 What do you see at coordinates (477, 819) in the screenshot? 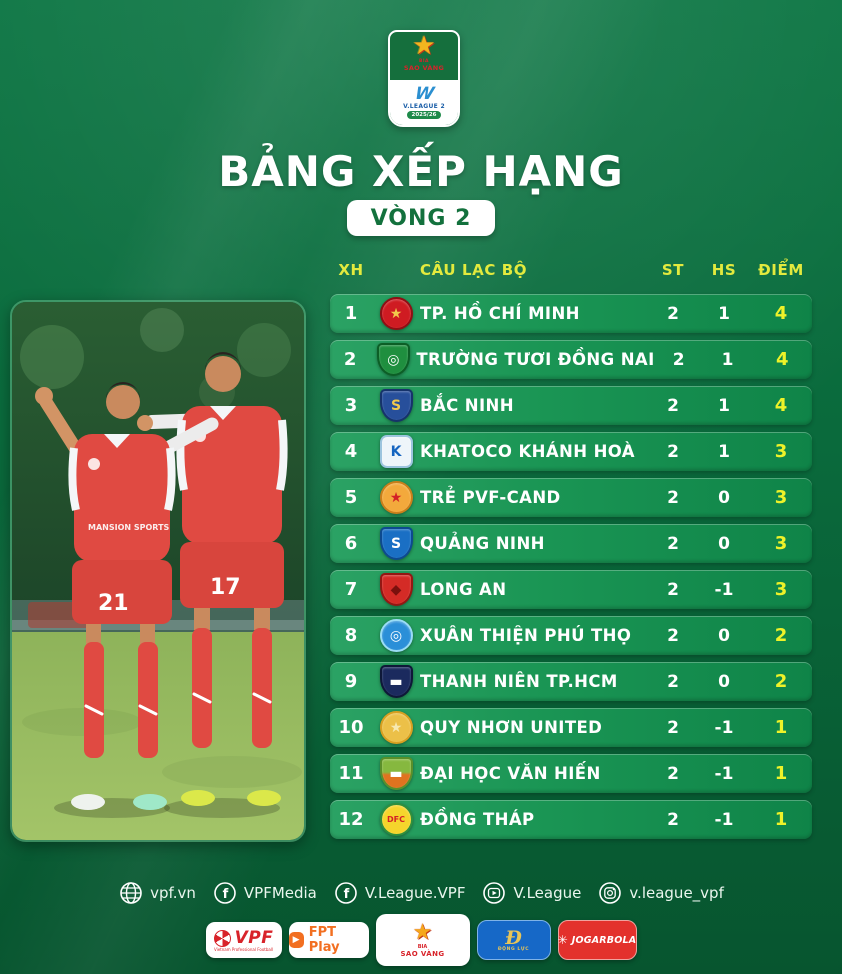
I see `club-name: ĐỒNG THÁP` at bounding box center [477, 819].